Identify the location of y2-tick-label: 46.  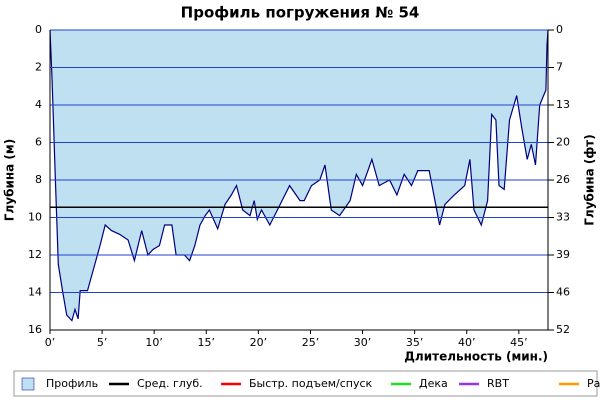
(563, 292).